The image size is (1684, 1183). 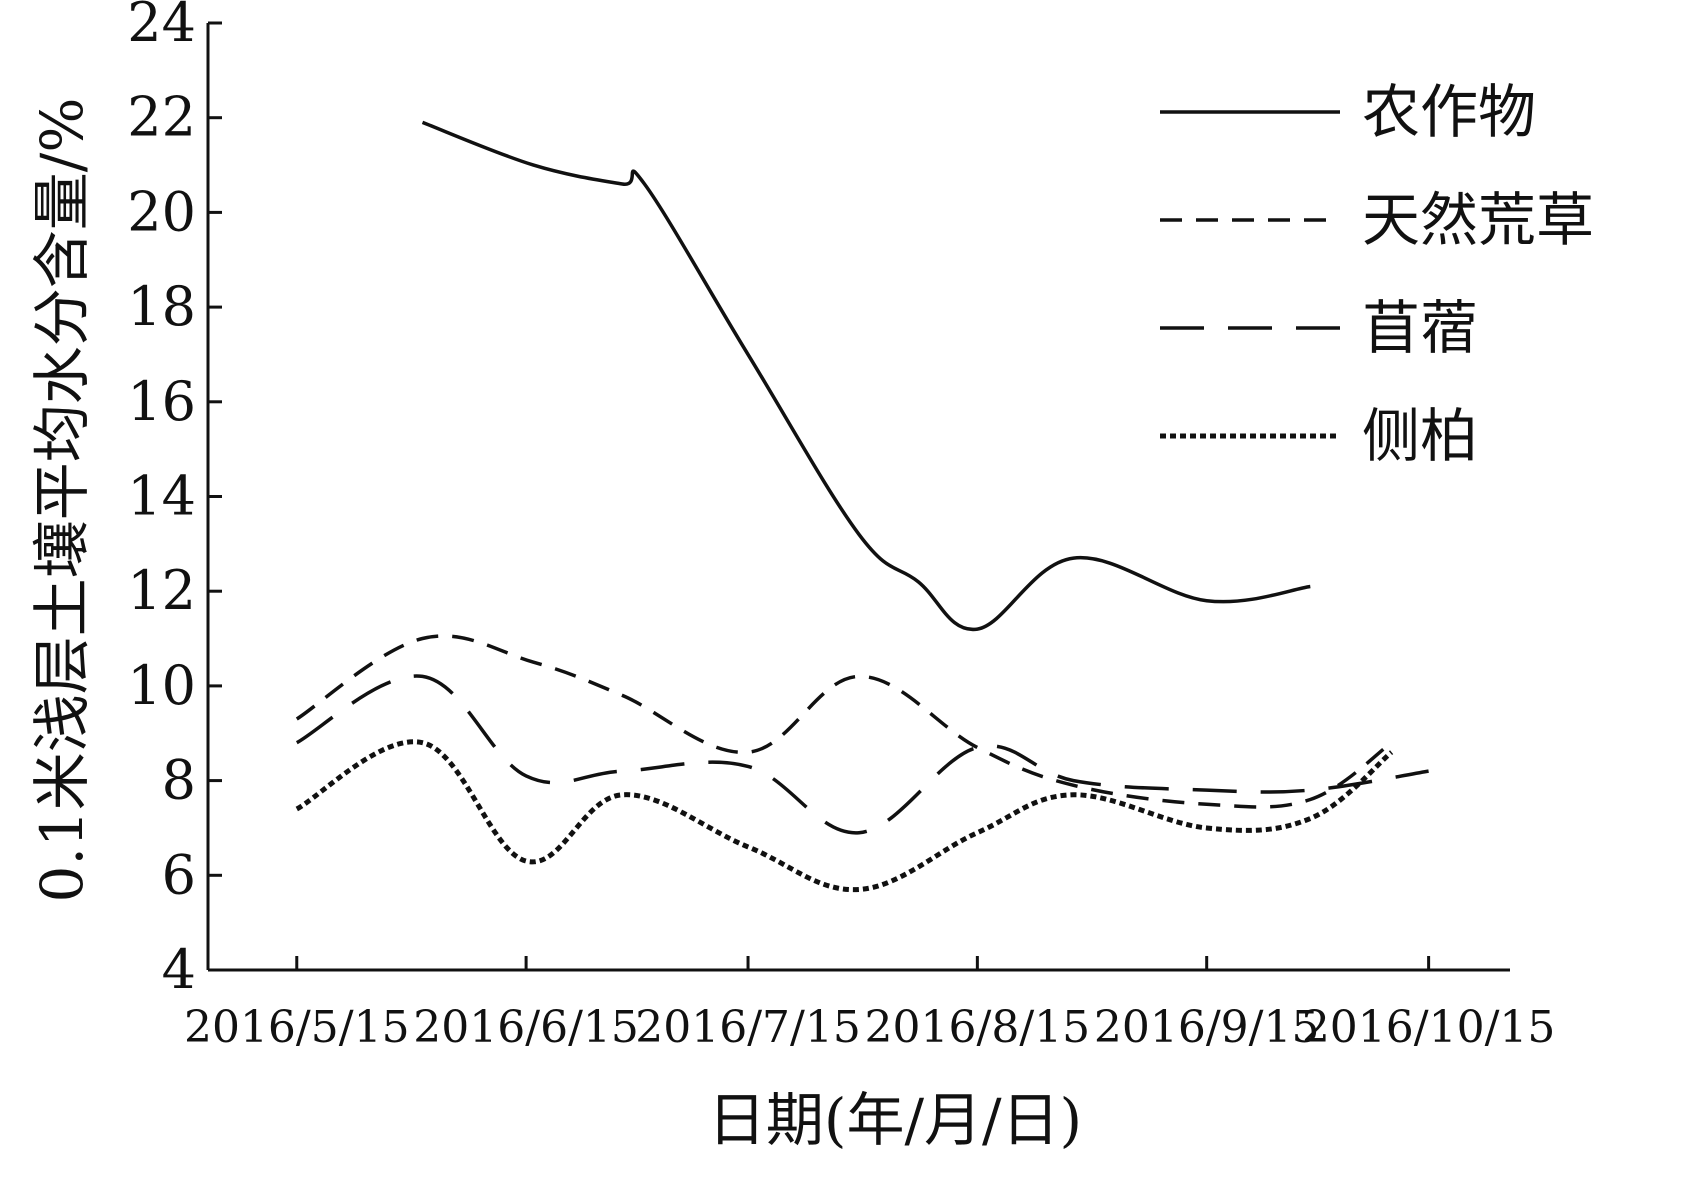 What do you see at coordinates (179, 780) in the screenshot?
I see `y-tick-label: 8` at bounding box center [179, 780].